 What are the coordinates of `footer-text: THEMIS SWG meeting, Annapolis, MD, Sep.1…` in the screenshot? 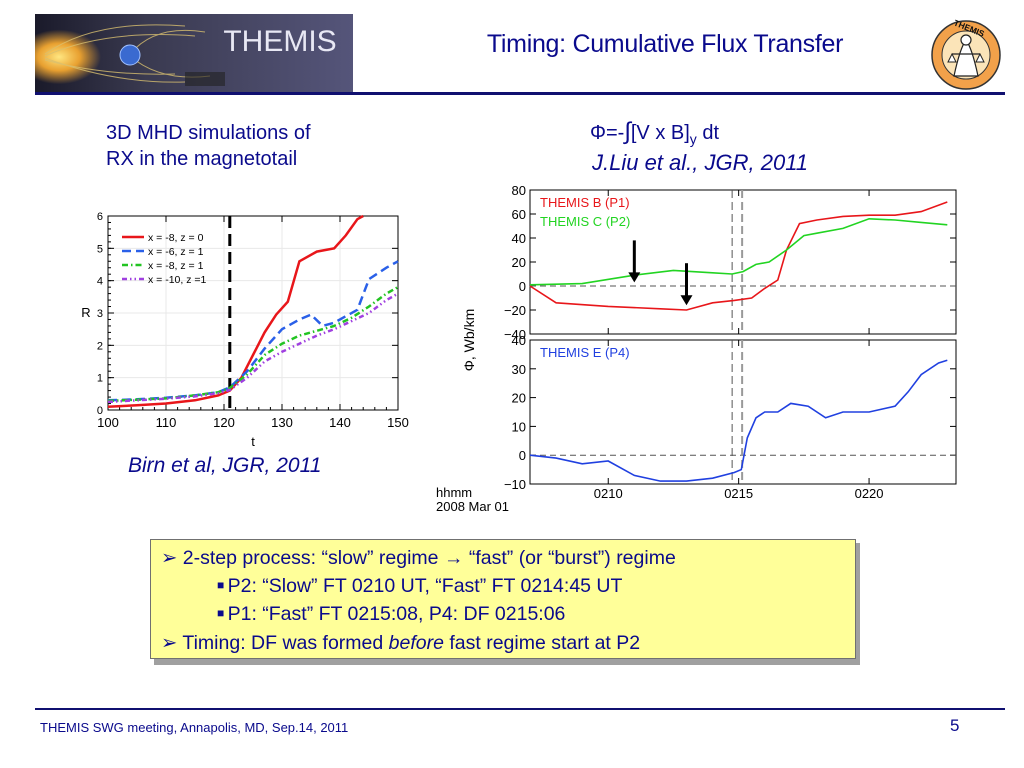 It's located at (194, 727).